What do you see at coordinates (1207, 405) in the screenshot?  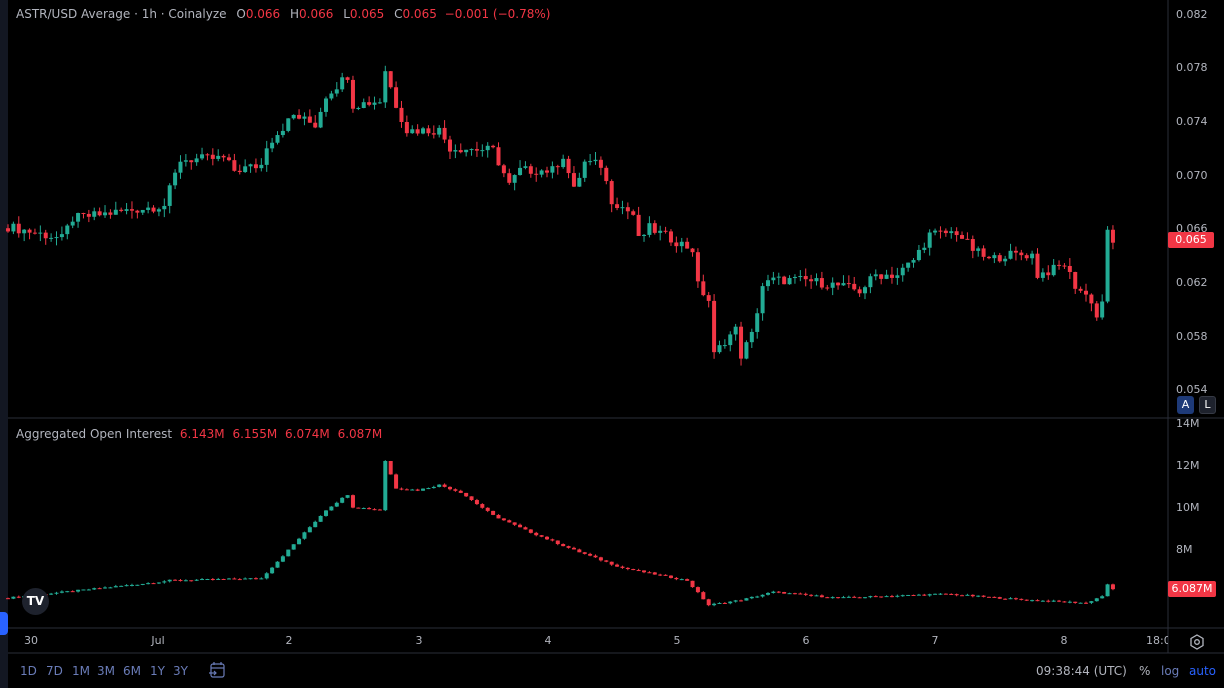 I see `log-scale-button: L` at bounding box center [1207, 405].